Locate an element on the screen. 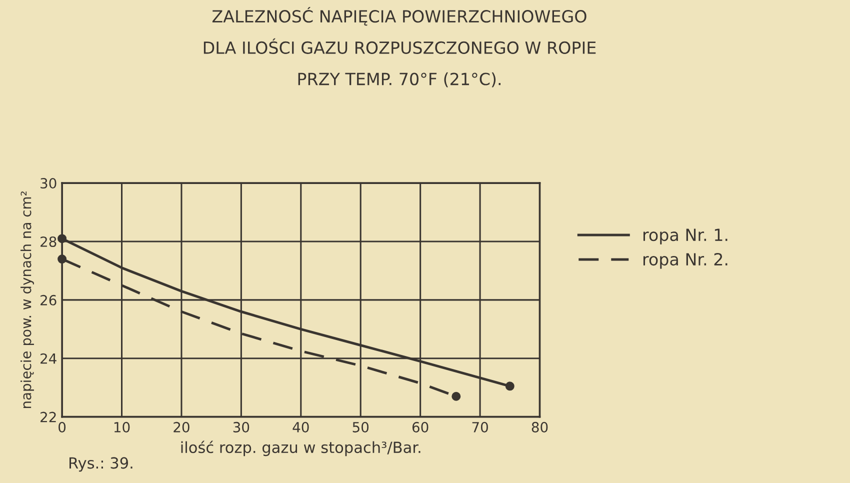 The image size is (850, 483). text: Rys.: 39. is located at coordinates (101, 464).